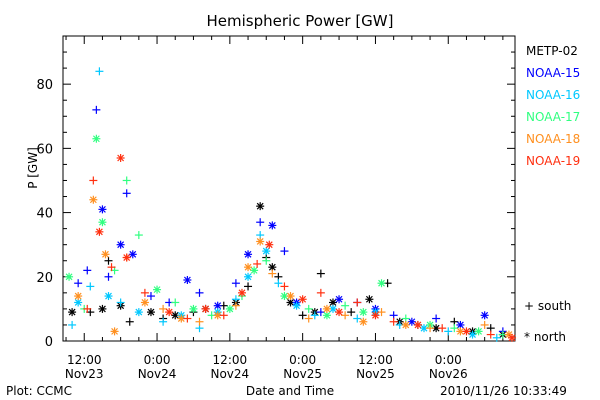 The width and height of the screenshot is (600, 400). I want to click on legend-north-symbol: * north, so click(545, 337).